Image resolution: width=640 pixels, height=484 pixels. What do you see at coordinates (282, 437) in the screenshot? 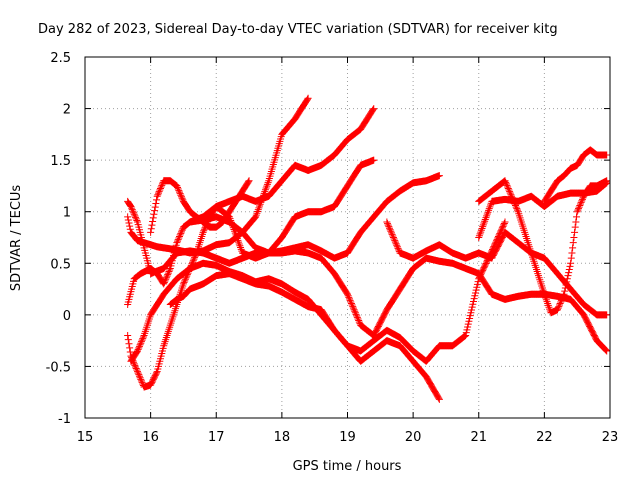
I see `x-tick-label: 18` at bounding box center [282, 437].